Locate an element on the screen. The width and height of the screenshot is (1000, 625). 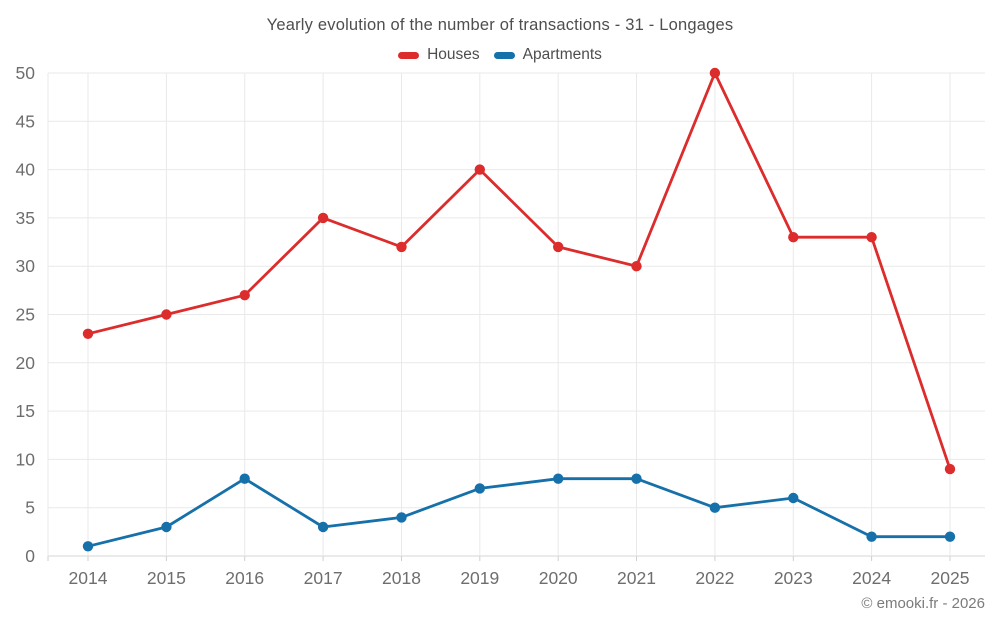
data-point-houses-2021 is located at coordinates (636, 266).